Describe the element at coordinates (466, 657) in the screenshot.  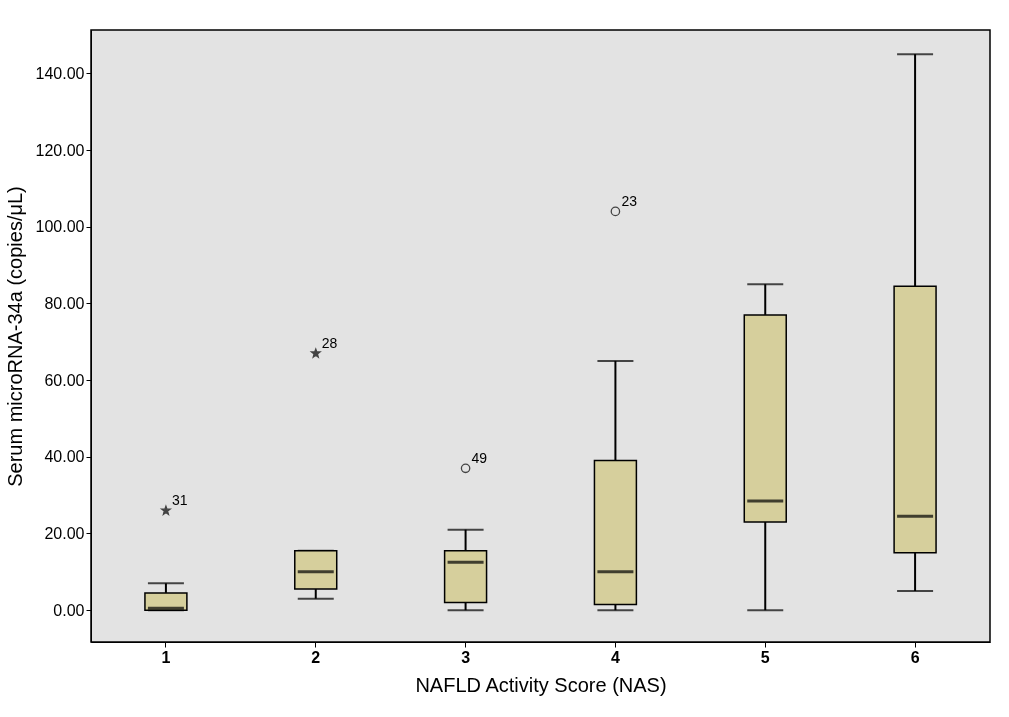
I see `x-tick-label: 3` at that location.